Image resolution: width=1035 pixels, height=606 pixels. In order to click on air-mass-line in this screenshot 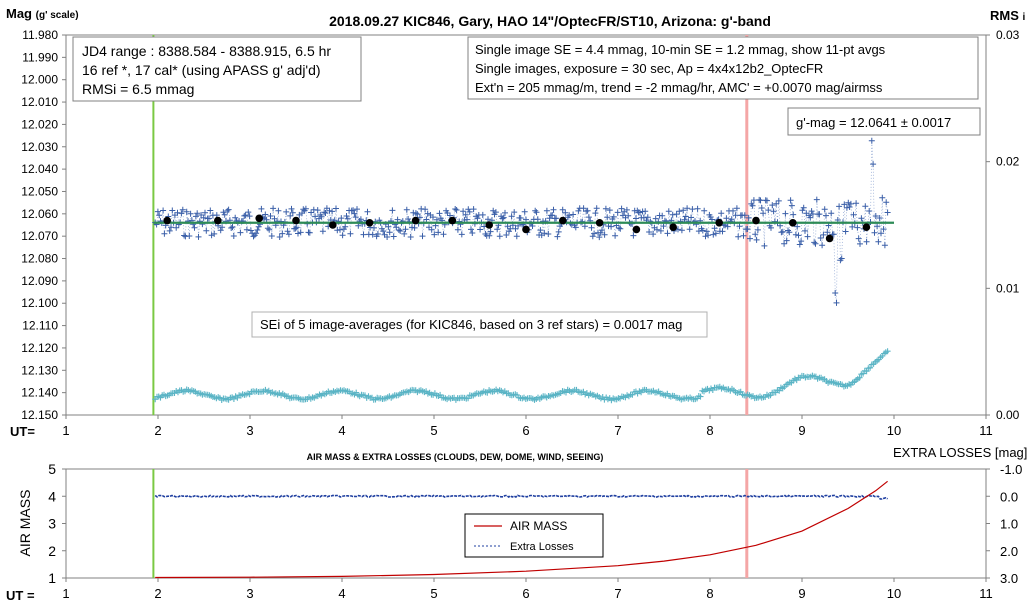, I will do `click(521, 529)`.